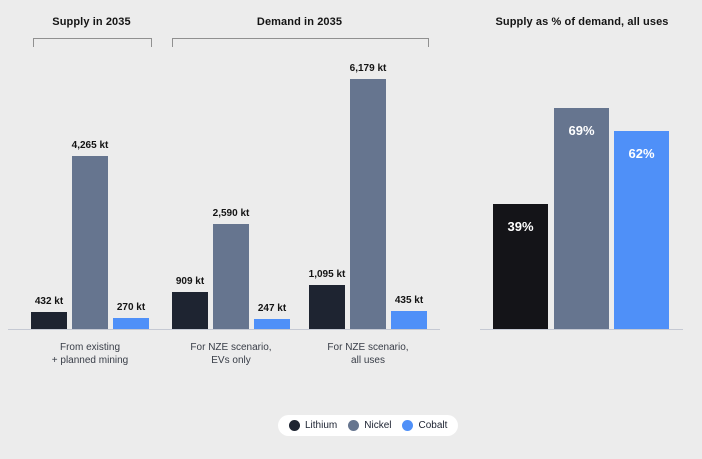 Image resolution: width=702 pixels, height=459 pixels. I want to click on x-axis-right-chart, so click(581, 329).